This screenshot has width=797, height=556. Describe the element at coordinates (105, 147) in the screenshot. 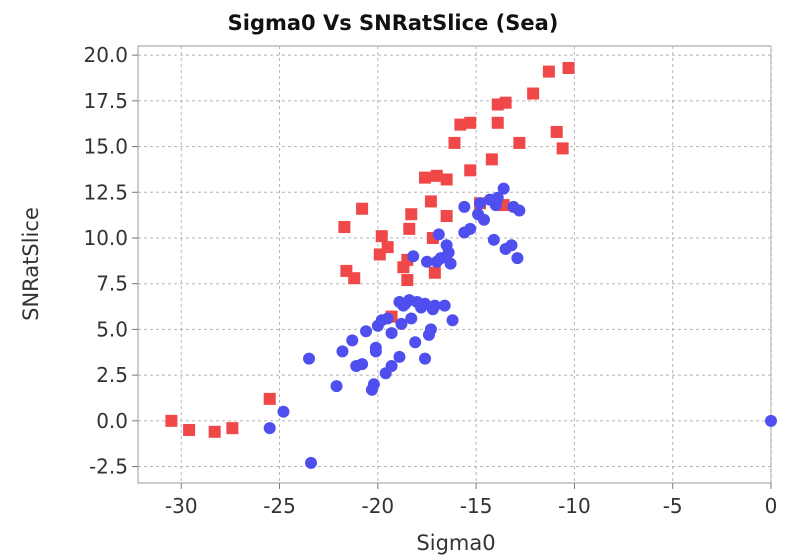

I see `y-tick-label: 15.0` at that location.